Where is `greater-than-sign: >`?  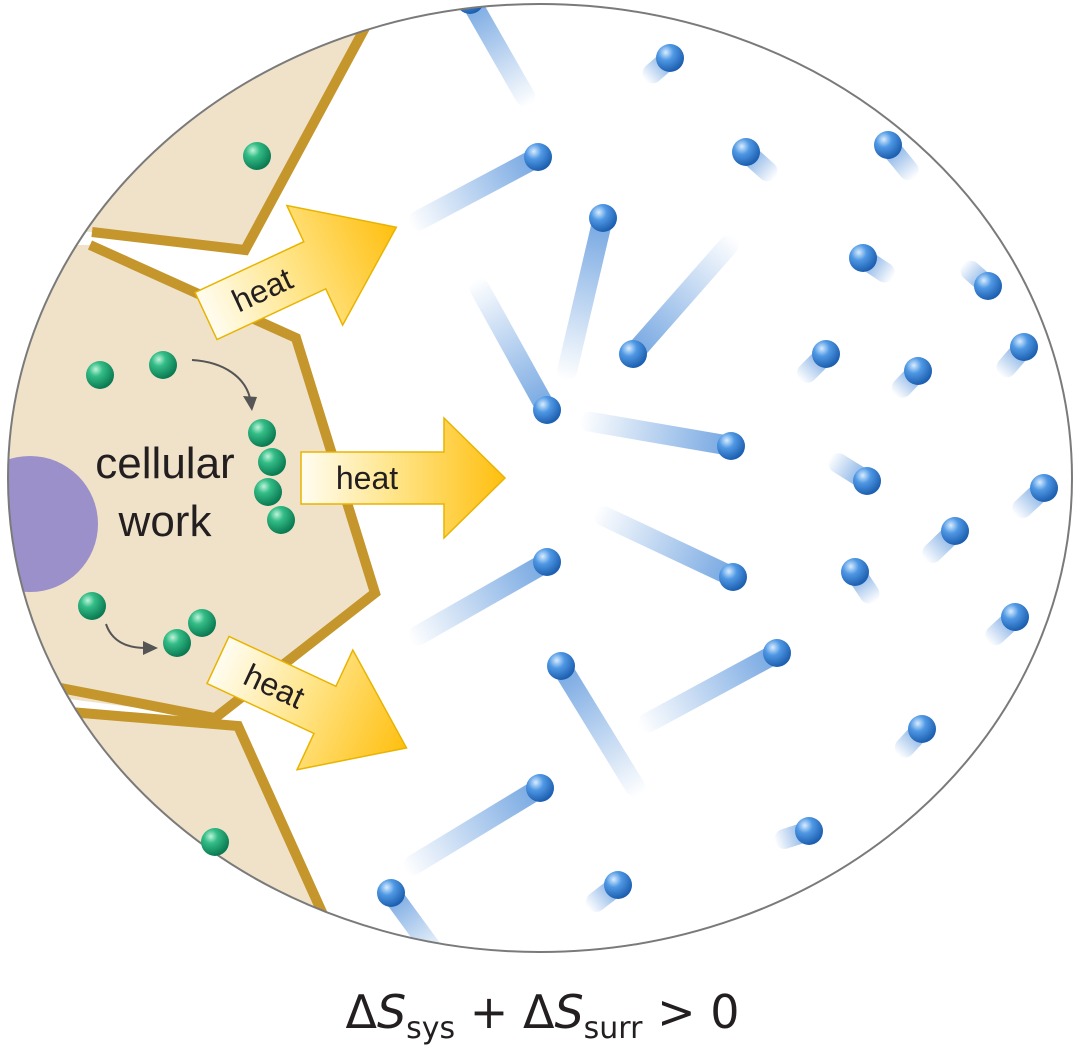
greater-than-sign: > is located at coordinates (676, 1012).